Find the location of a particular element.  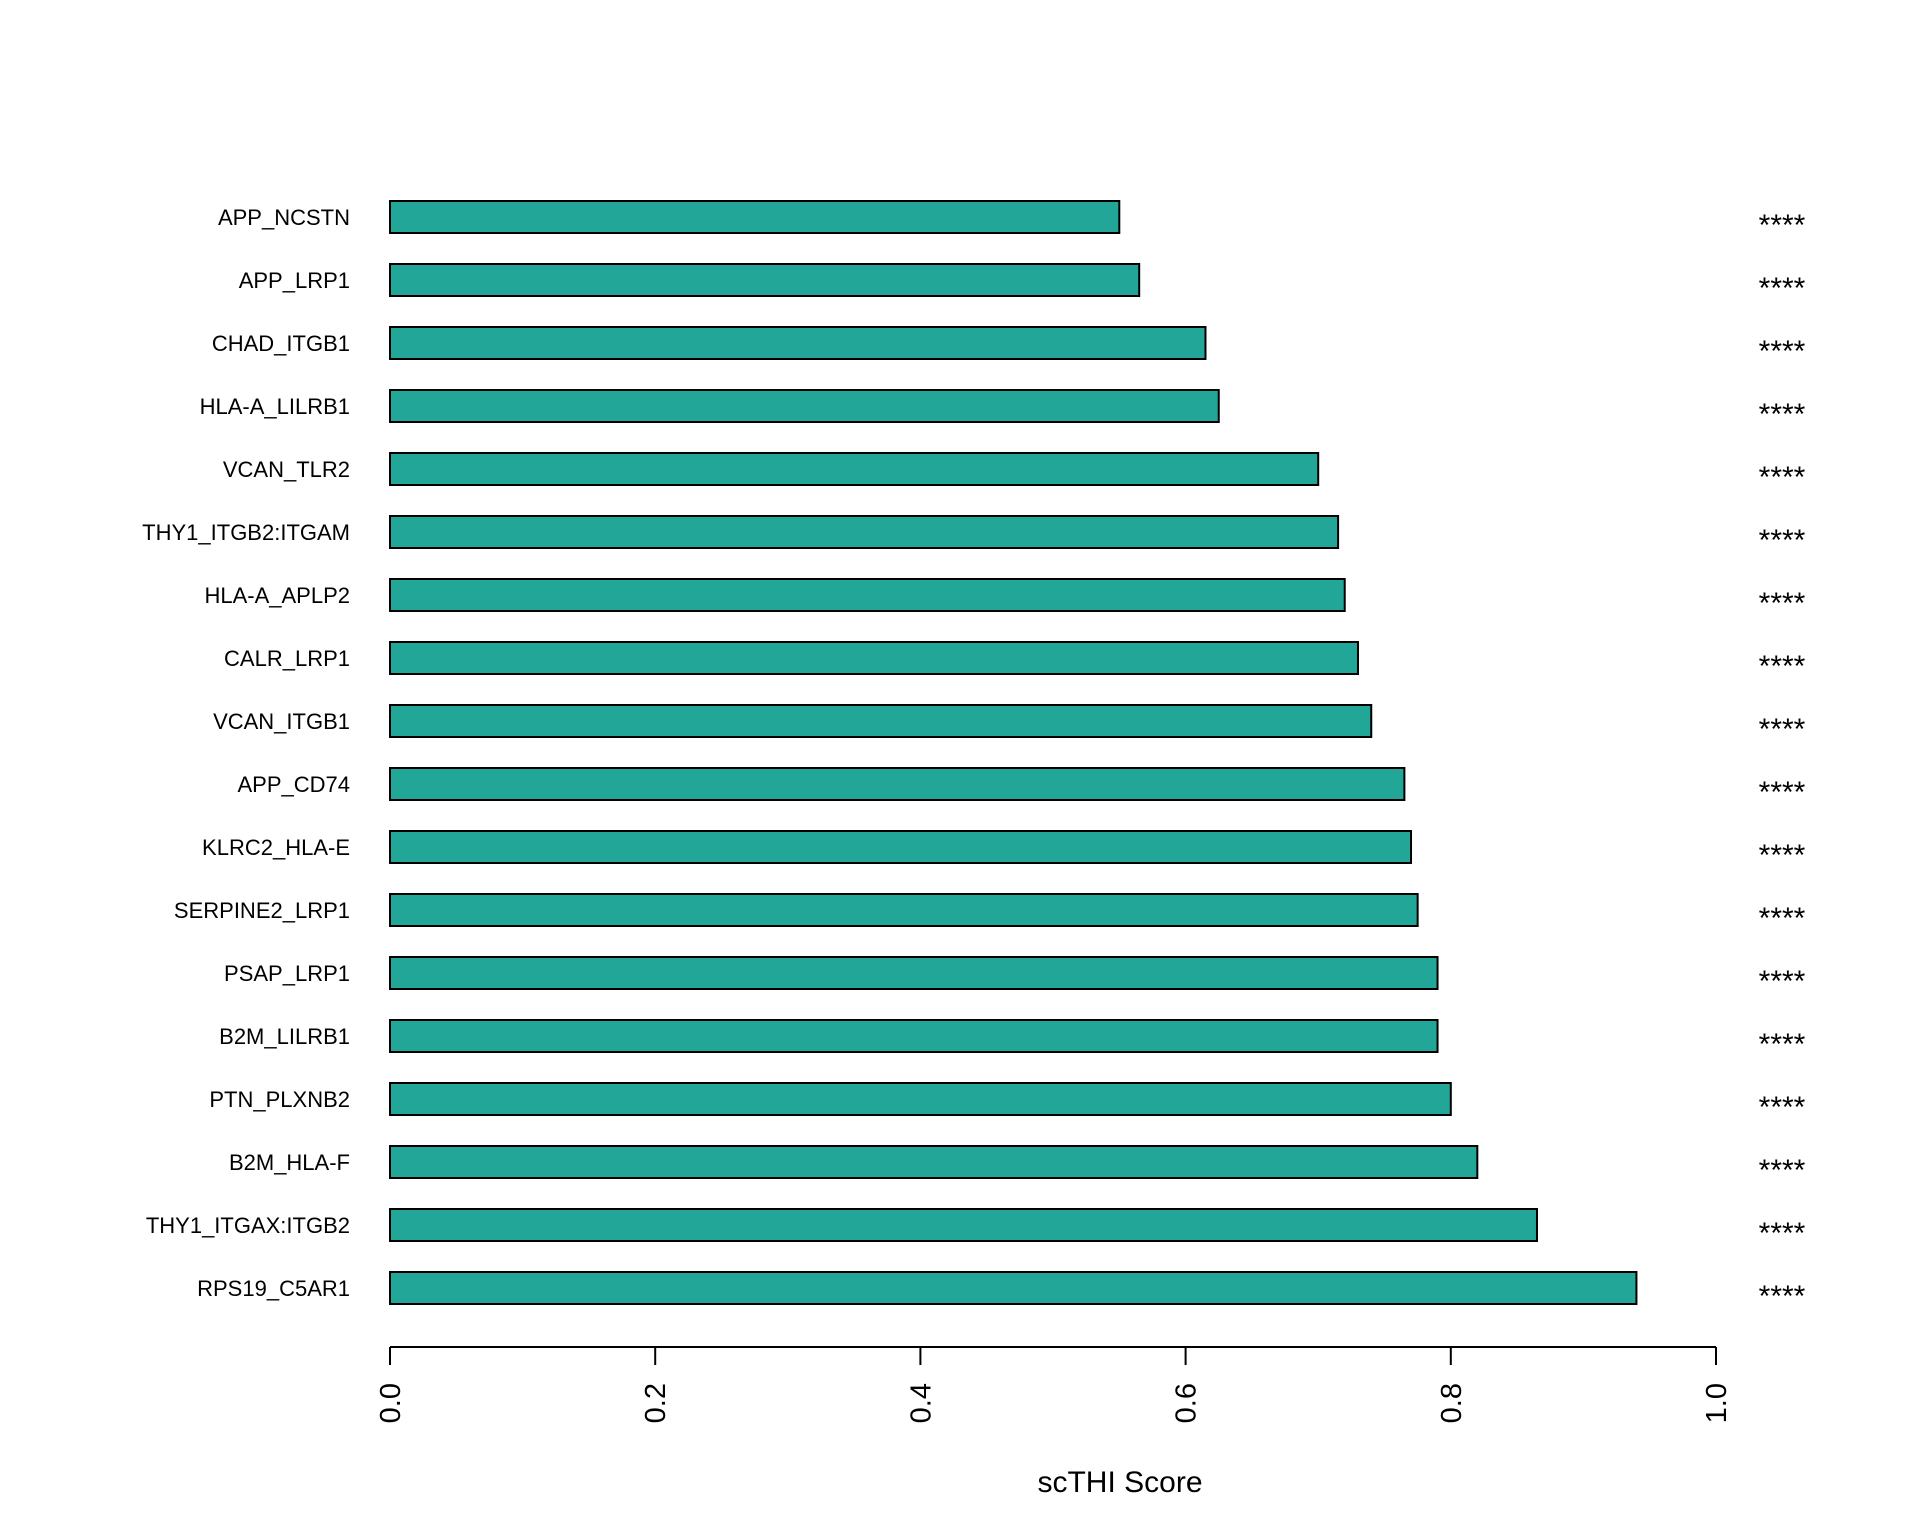

x-ticks: 0.0 0.2 0.4 0.6 0.8 1.0 is located at coordinates (1054, 1385).